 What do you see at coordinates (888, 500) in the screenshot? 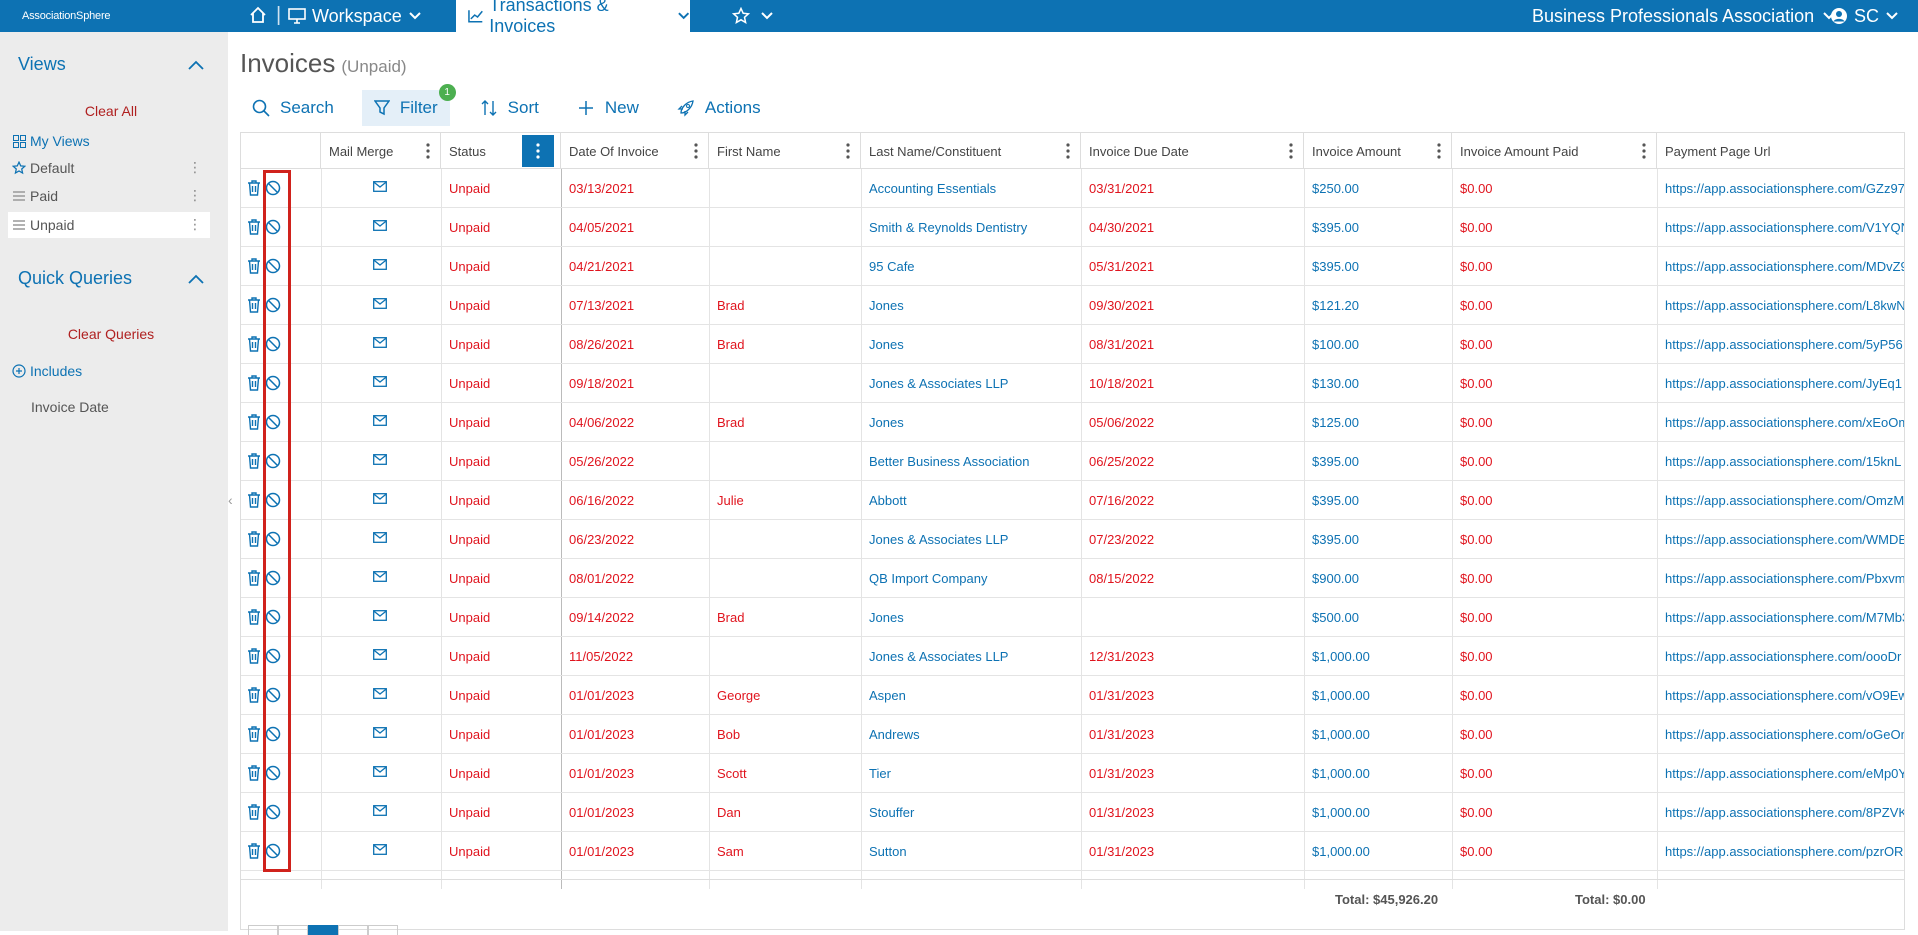
I see `cell-last-name: Abbott` at bounding box center [888, 500].